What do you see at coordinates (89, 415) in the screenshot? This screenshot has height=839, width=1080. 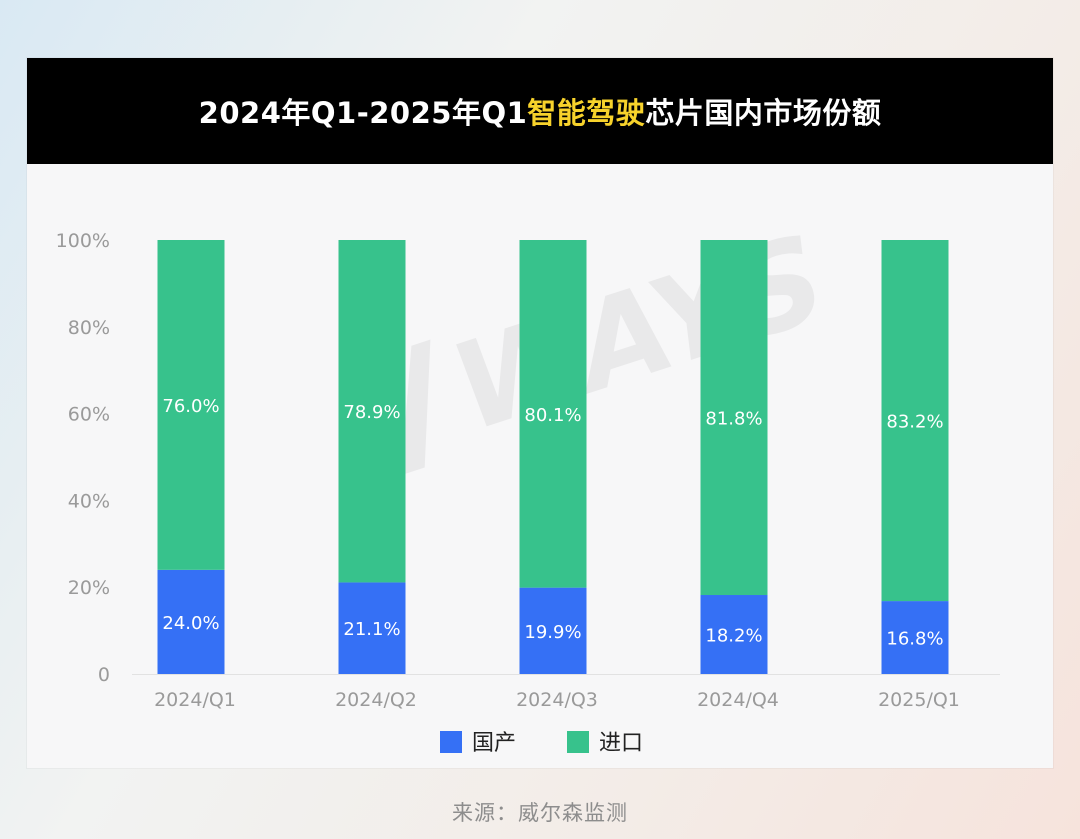 I see `y-tick-label: 60%` at bounding box center [89, 415].